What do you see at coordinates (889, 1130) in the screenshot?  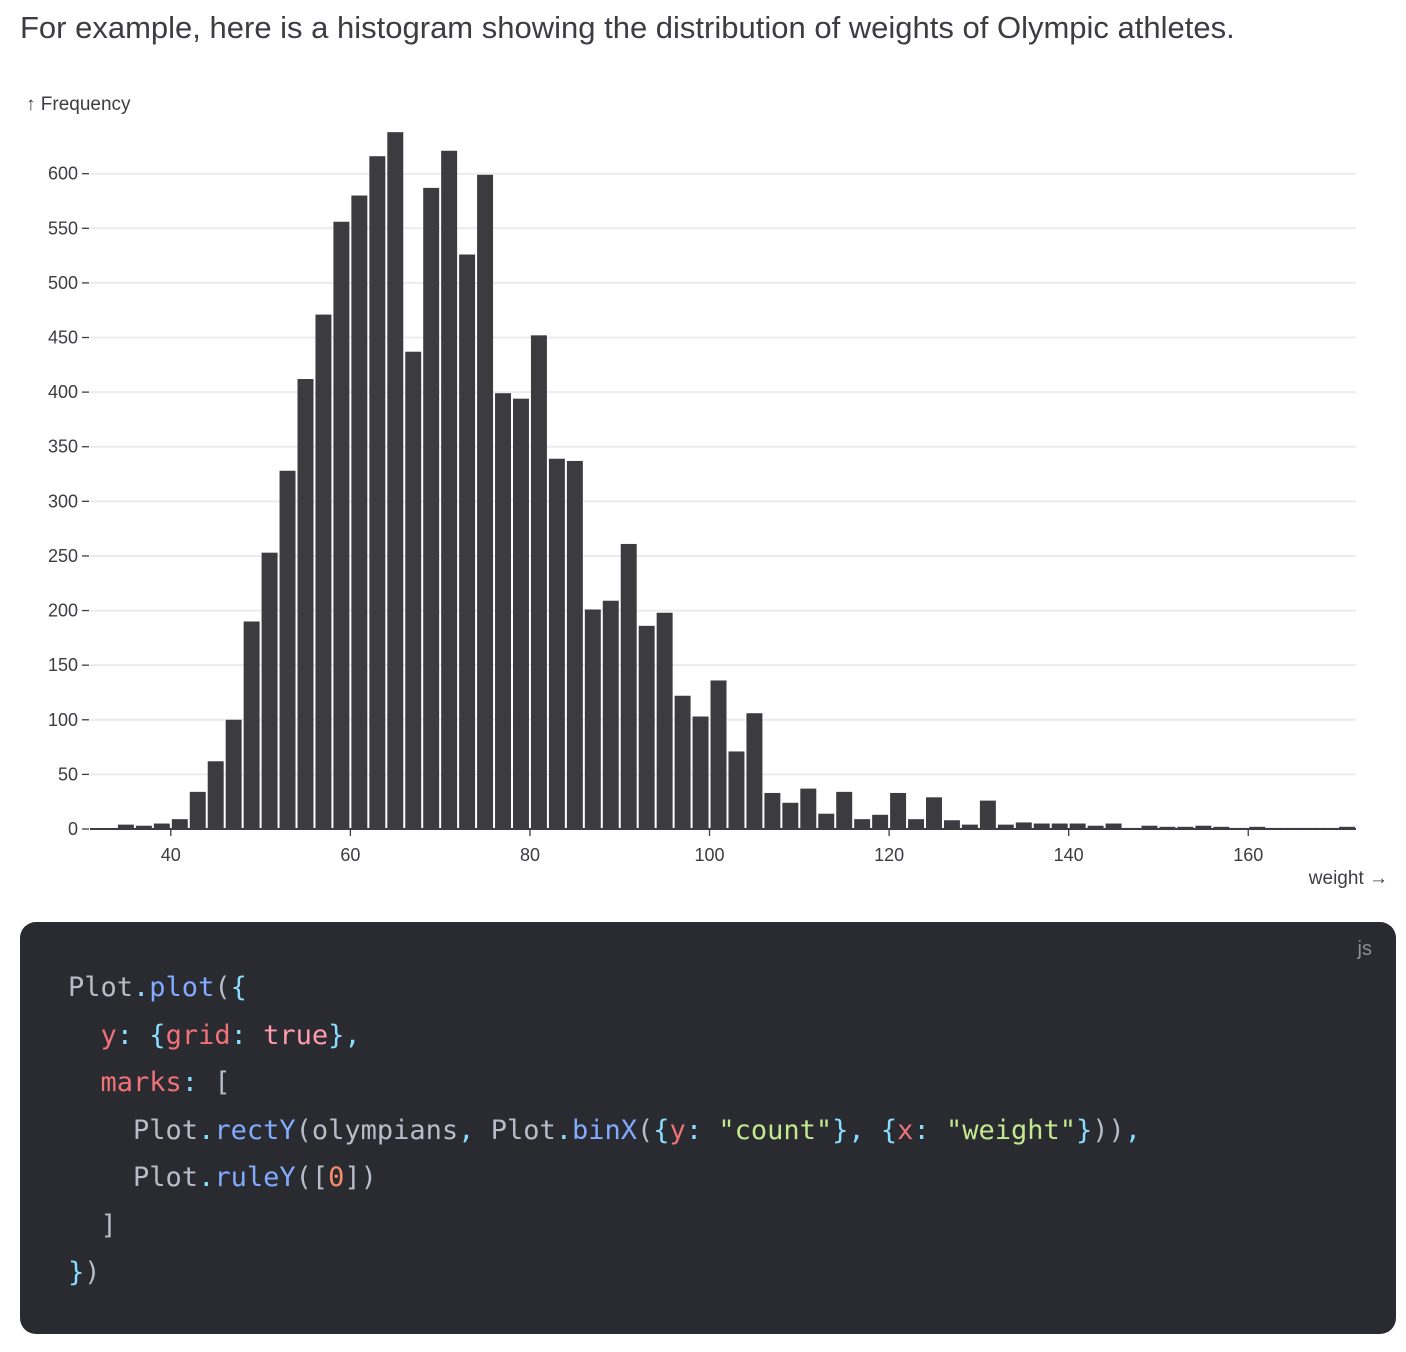 I see `code-token: {` at bounding box center [889, 1130].